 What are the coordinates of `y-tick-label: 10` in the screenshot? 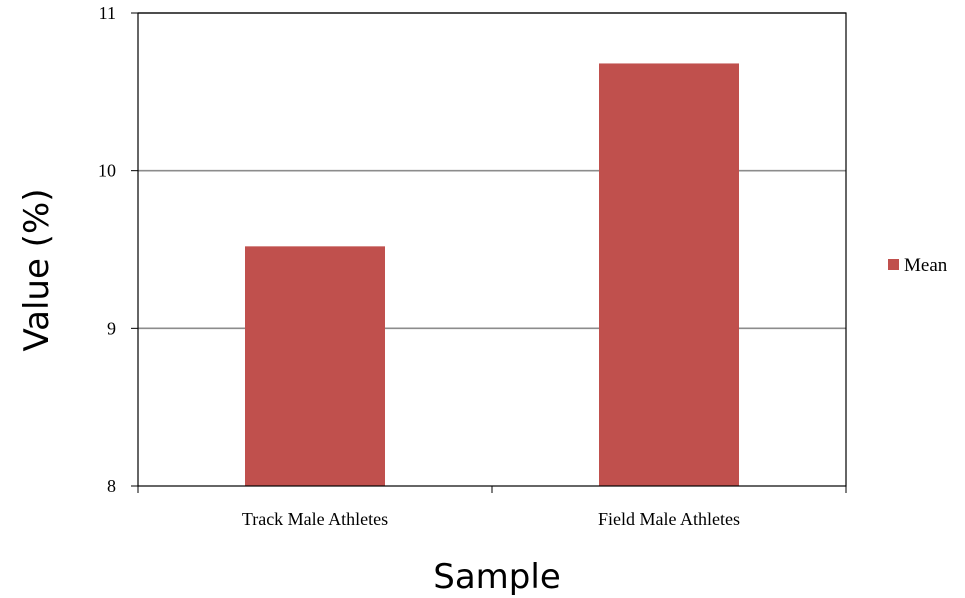 It's located at (107, 171).